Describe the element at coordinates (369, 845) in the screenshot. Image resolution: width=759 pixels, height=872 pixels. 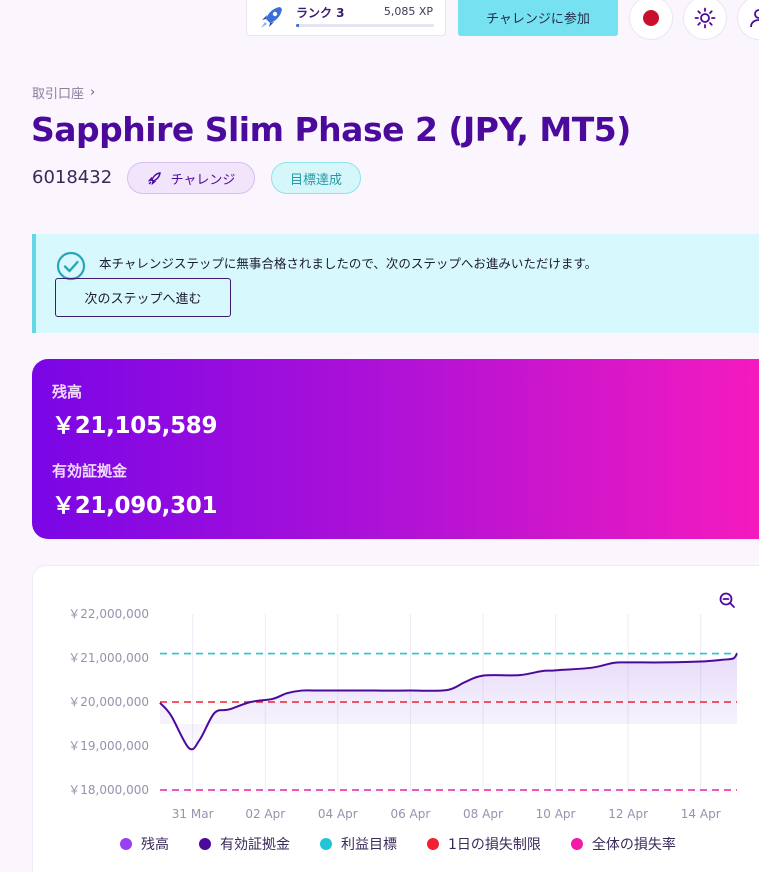
I see `legend-label: 利益目標` at that location.